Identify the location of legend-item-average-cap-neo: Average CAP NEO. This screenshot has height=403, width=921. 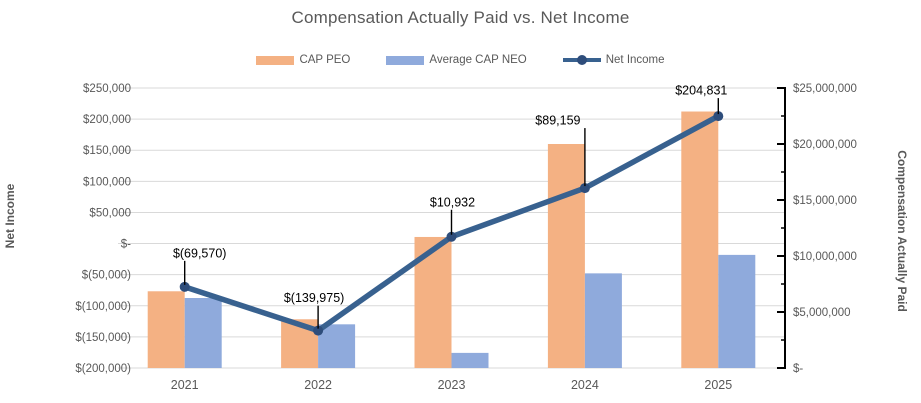
(456, 60).